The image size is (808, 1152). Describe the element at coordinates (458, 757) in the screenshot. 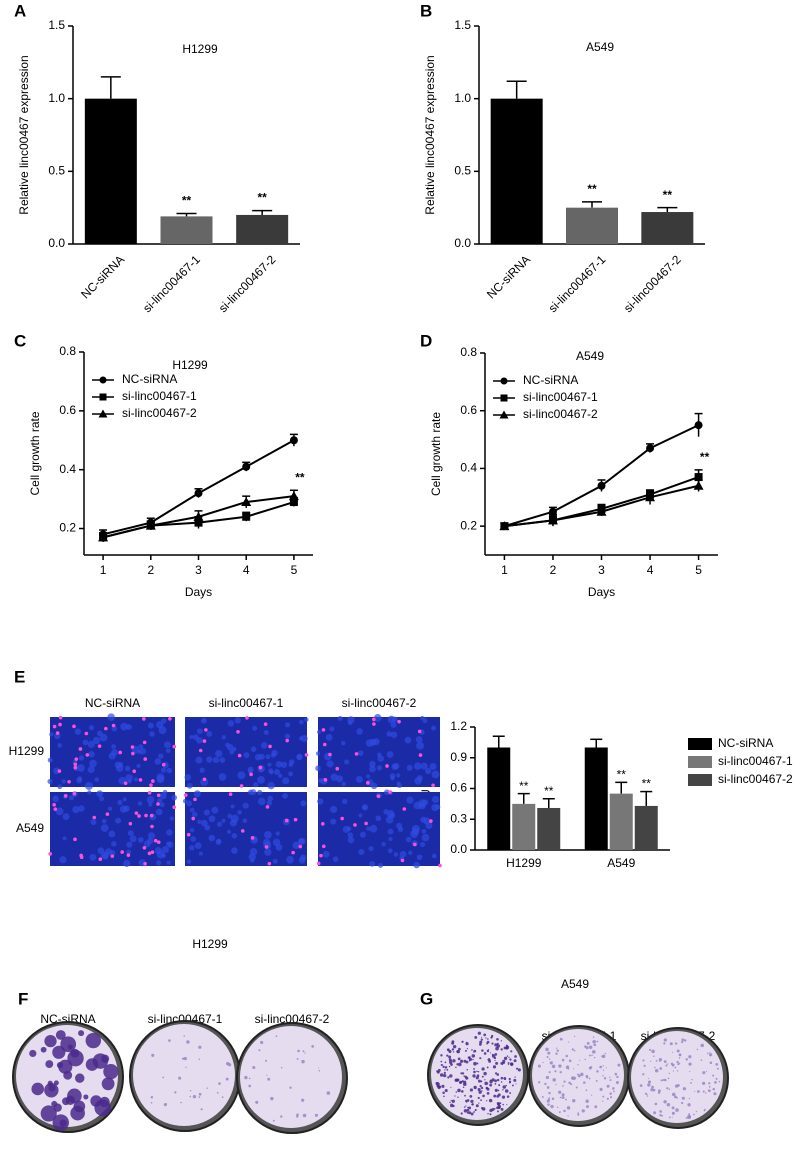

I see `y-tick-label: 0.9` at that location.